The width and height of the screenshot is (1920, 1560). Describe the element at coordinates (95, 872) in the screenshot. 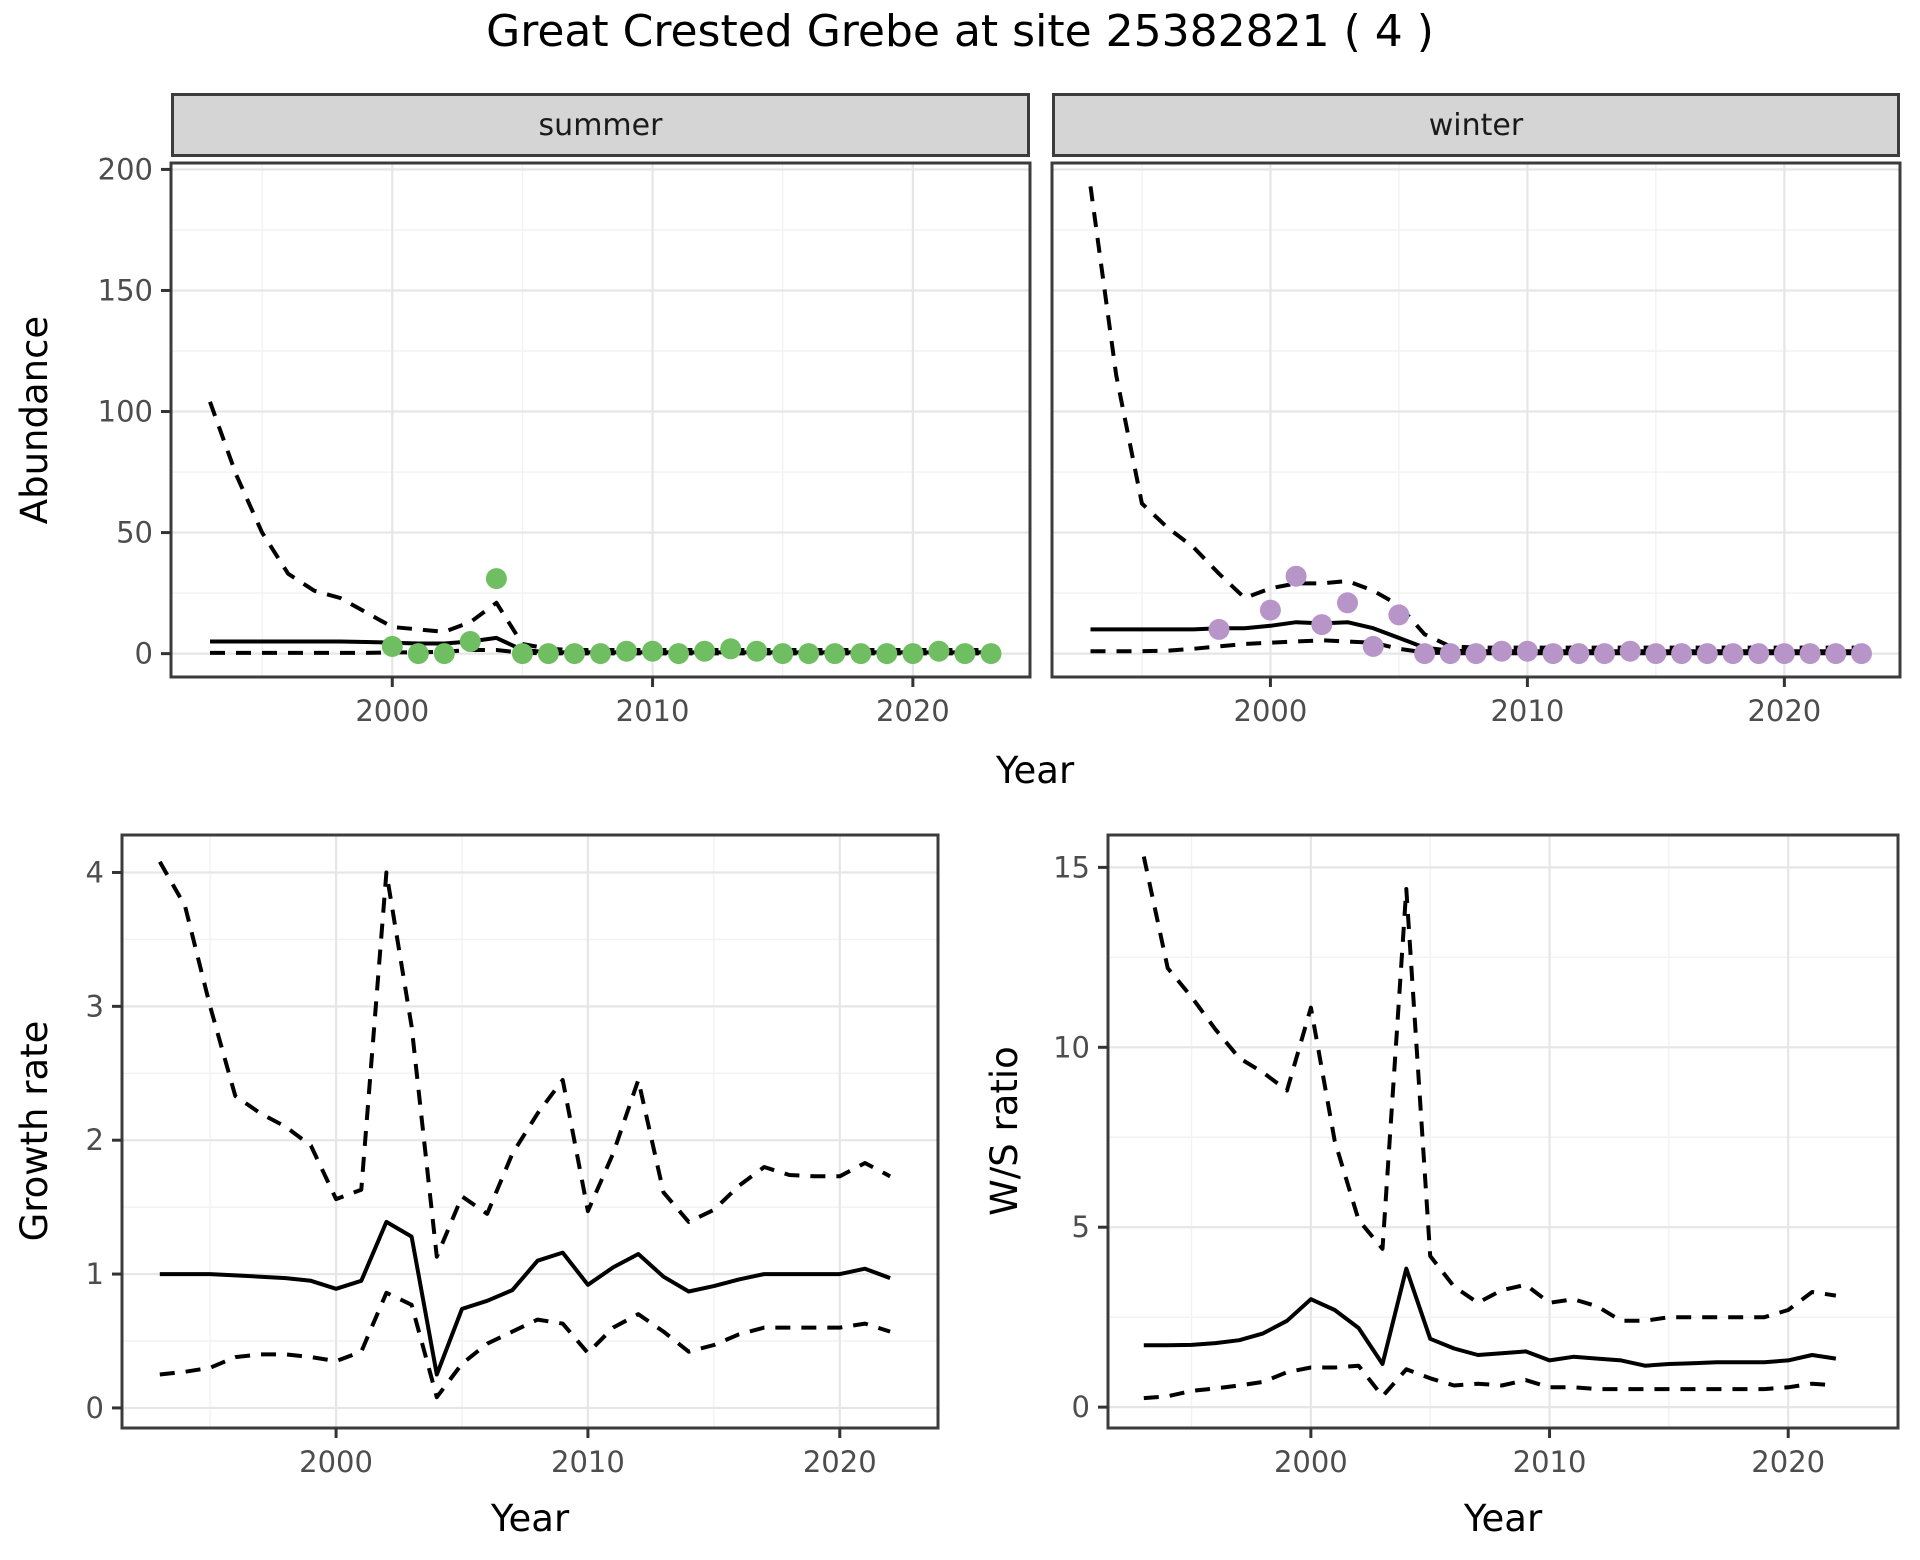

I see `growth-rate-y-tick-label: 4` at that location.